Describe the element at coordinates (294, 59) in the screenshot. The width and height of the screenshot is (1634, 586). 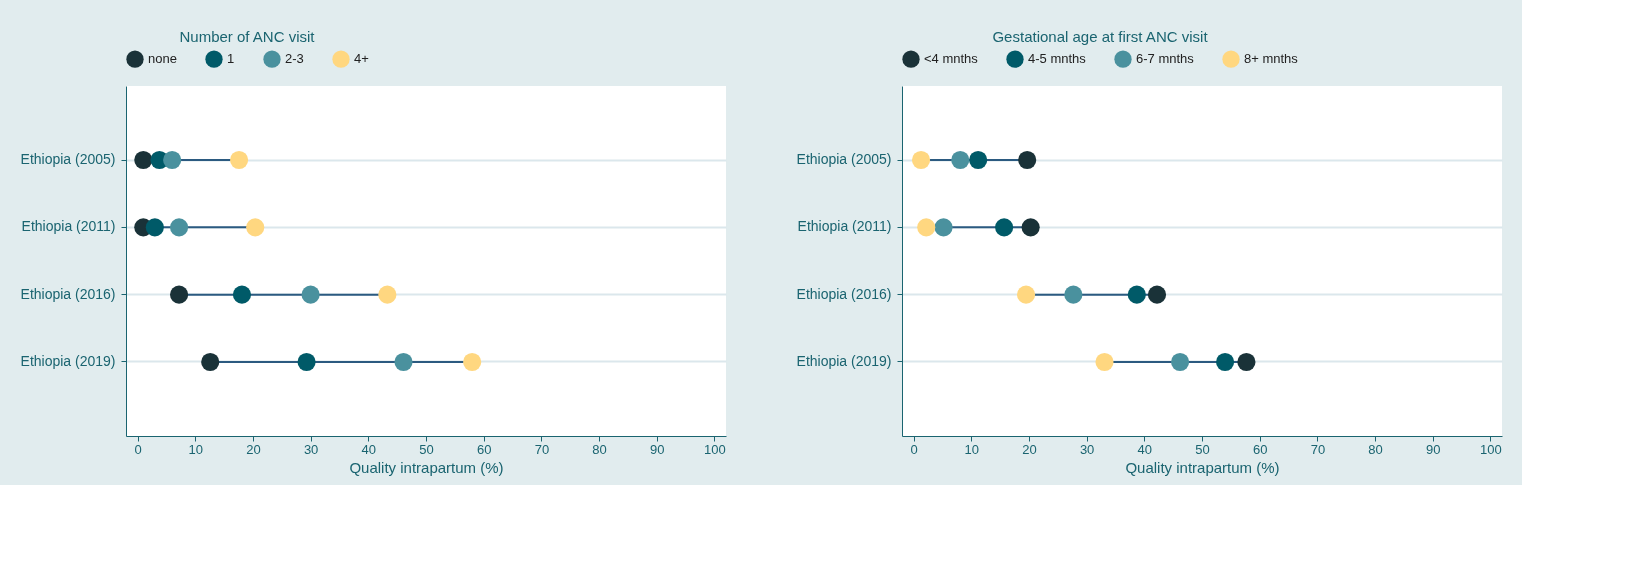
I see `legend-label: 2-3` at that location.